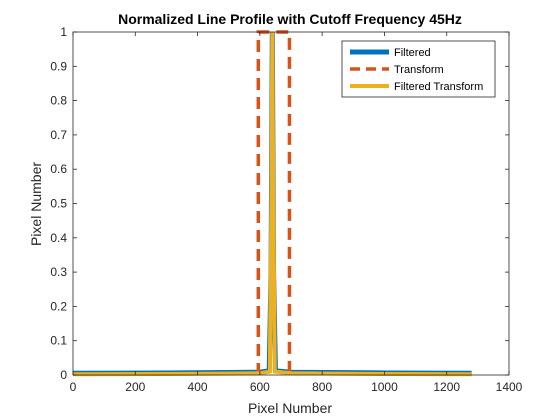 The height and width of the screenshot is (420, 560). What do you see at coordinates (58, 66) in the screenshot?
I see `y-tick-label: 0.9` at bounding box center [58, 66].